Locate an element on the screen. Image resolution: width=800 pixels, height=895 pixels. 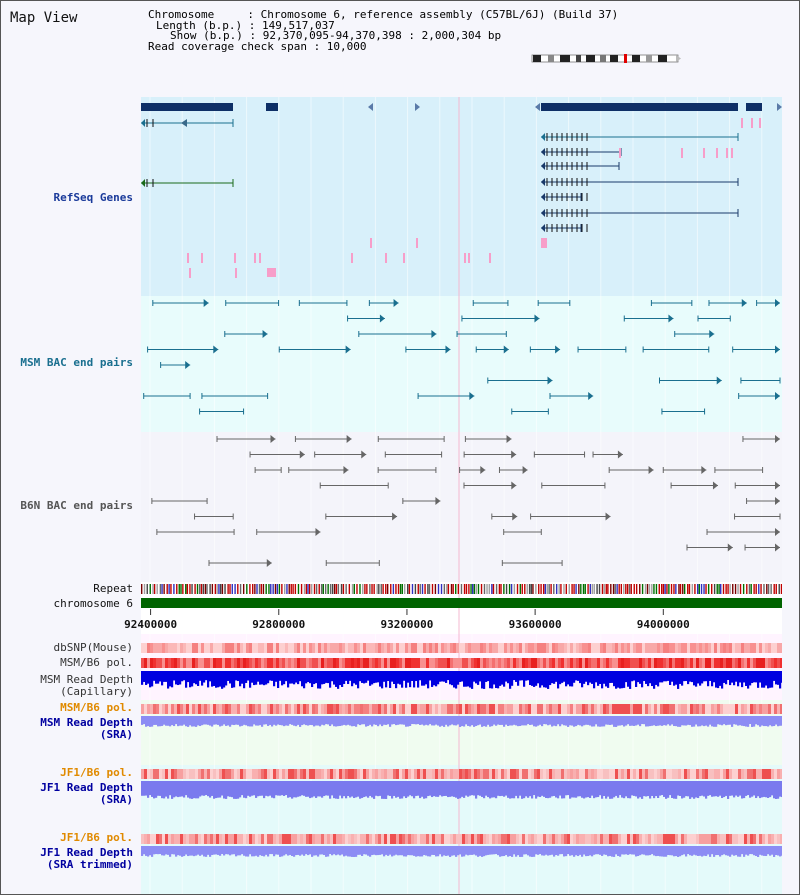
b6n-bac-track is located at coordinates (466, 501).